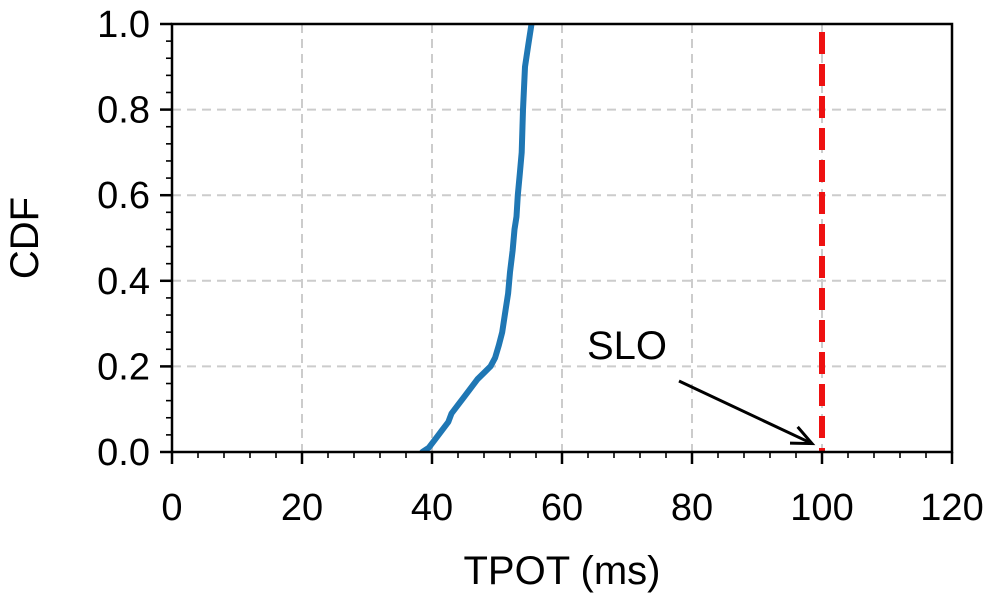 The width and height of the screenshot is (994, 601). Describe the element at coordinates (951, 508) in the screenshot. I see `x-tick-label: 120` at that location.